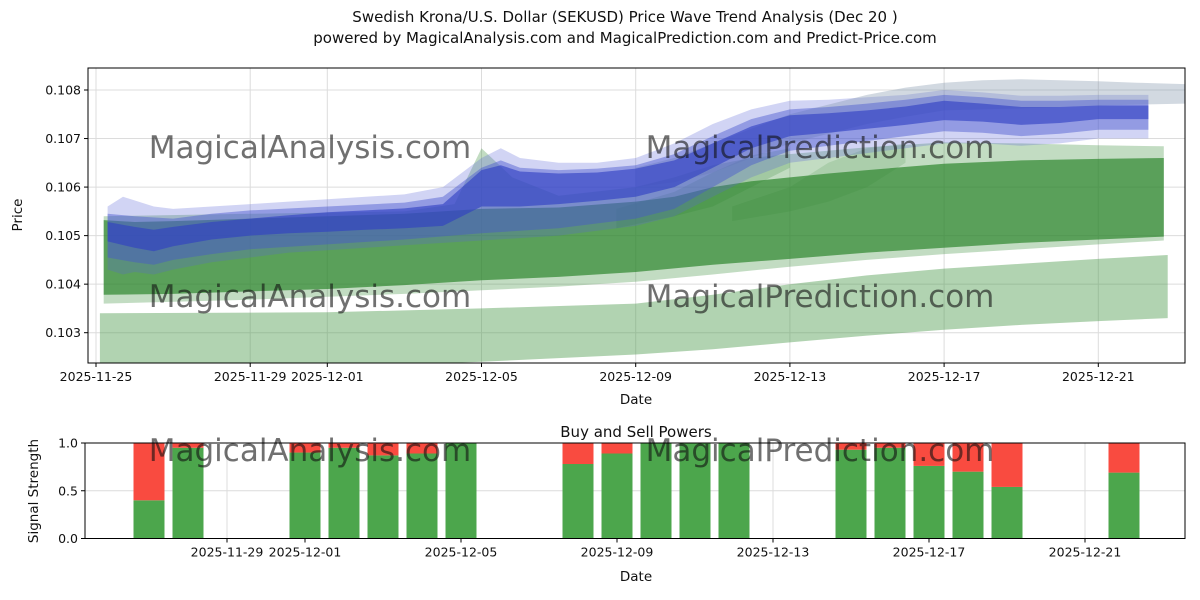 Image resolution: width=1200 pixels, height=600 pixels. I want to click on signal-x-tick-label: 2025-12-05, so click(461, 552).